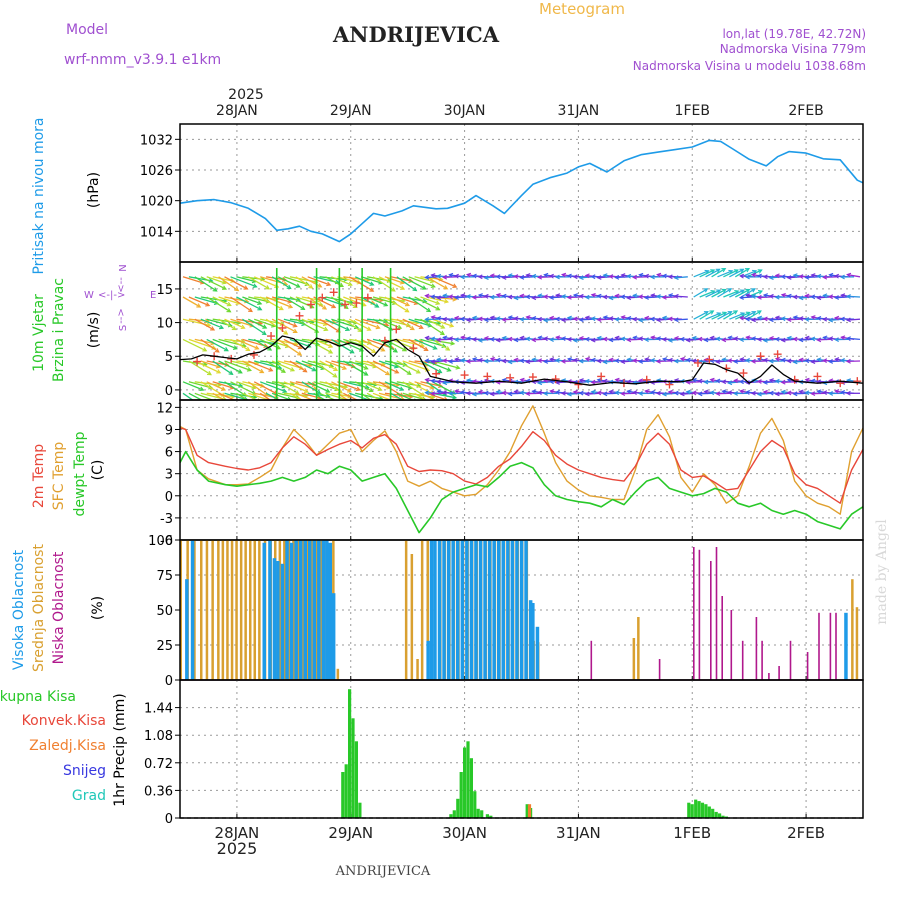  I want to click on y-tick-label: 15, so click(164, 290).